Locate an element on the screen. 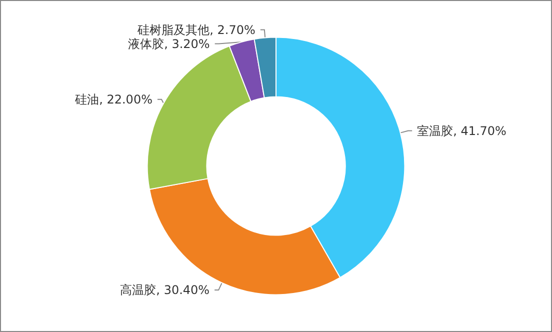 This screenshot has height=332, width=552. slice-label: 硅树脂及其他, 2.70% is located at coordinates (196, 29).